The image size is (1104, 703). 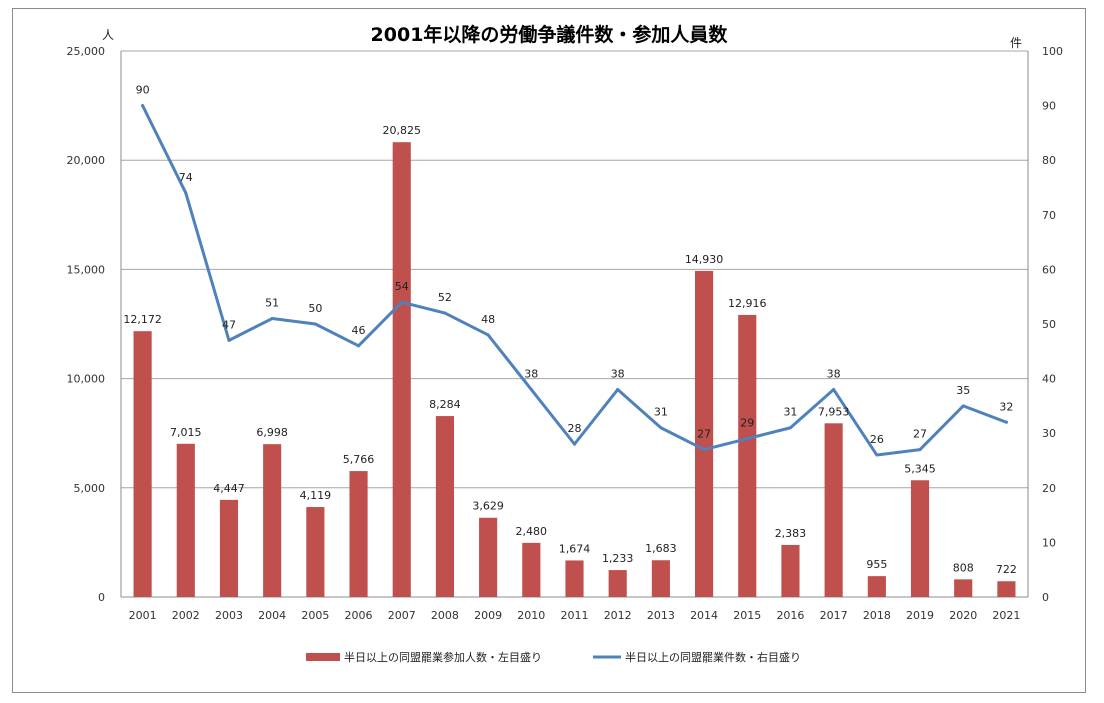 What do you see at coordinates (359, 330) in the screenshot?
I see `line-value-label: 46` at bounding box center [359, 330].